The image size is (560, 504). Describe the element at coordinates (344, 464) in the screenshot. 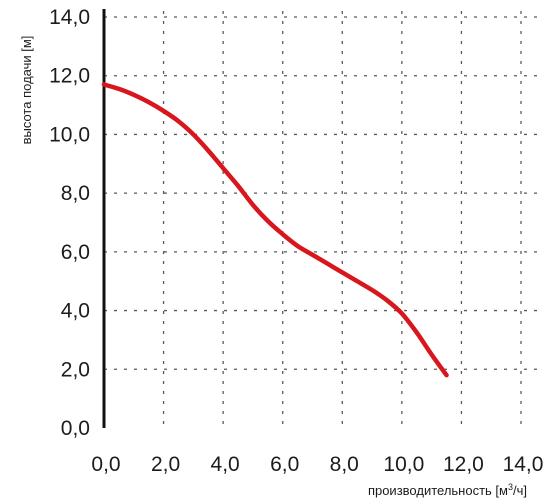

I see `x-tick-label: 8,0` at that location.